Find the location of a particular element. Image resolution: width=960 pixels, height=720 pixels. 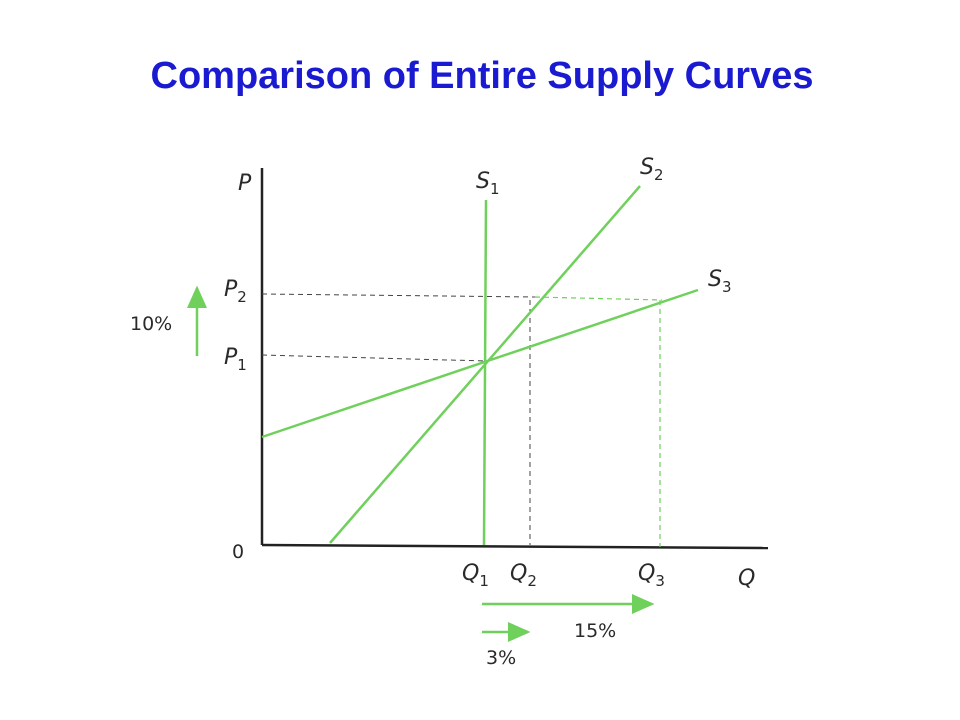

price-label: P2 is located at coordinates (235, 291).